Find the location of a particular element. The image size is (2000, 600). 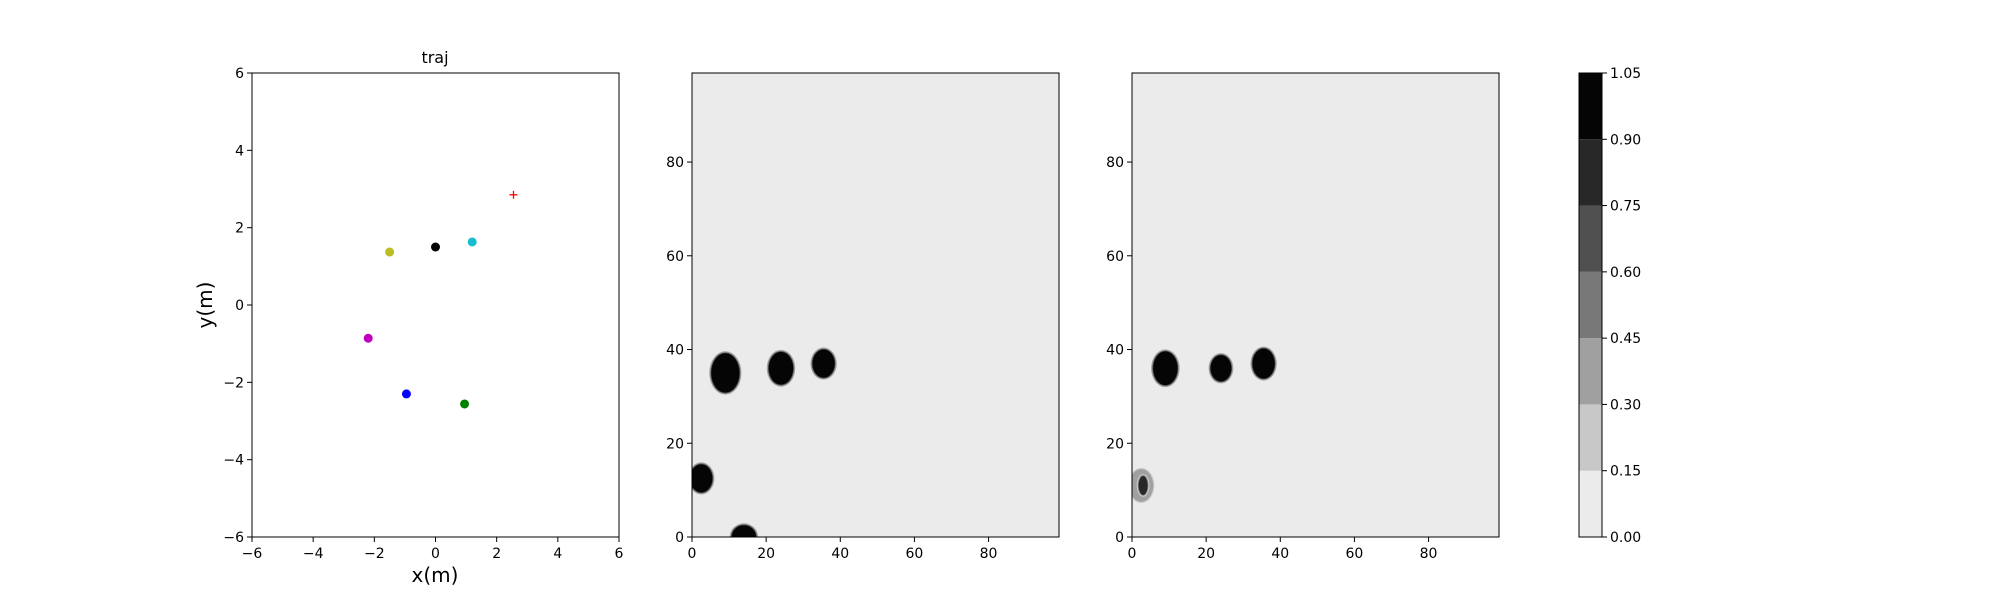

occupancy-map-1-background is located at coordinates (875, 305).